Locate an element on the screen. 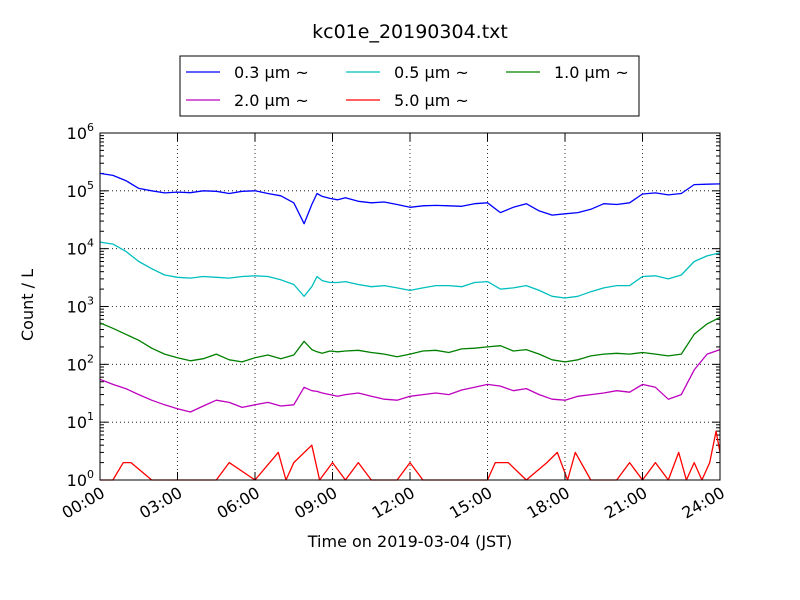 The image size is (800, 600). legend-label-2: 1.0 μm ~ is located at coordinates (591, 72).